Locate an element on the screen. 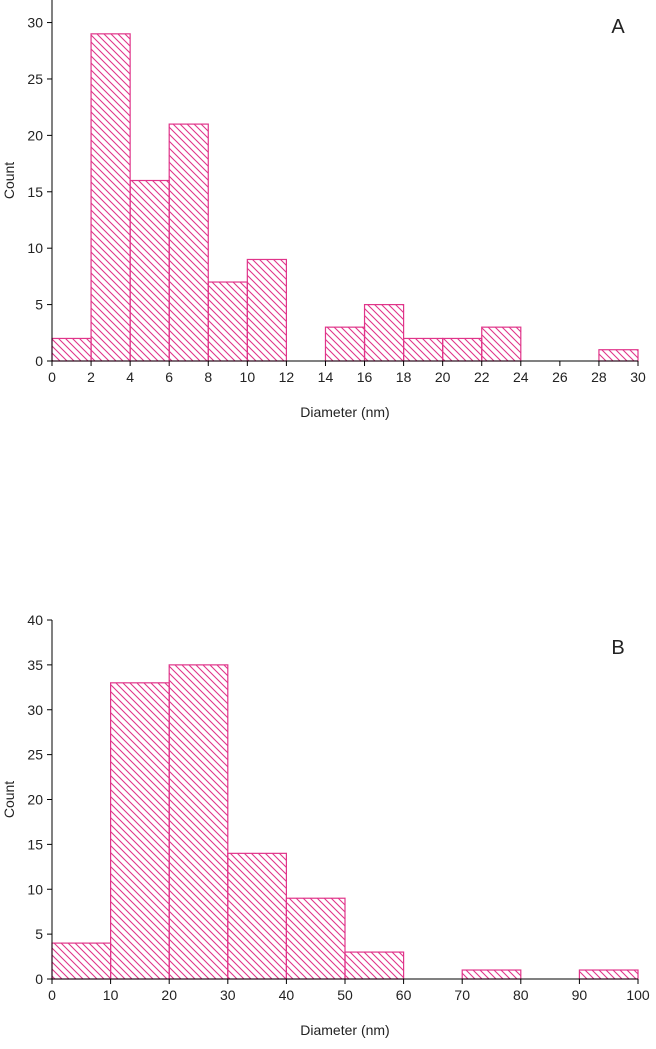  chart-1-x-tick-label-6: 60 is located at coordinates (404, 995).